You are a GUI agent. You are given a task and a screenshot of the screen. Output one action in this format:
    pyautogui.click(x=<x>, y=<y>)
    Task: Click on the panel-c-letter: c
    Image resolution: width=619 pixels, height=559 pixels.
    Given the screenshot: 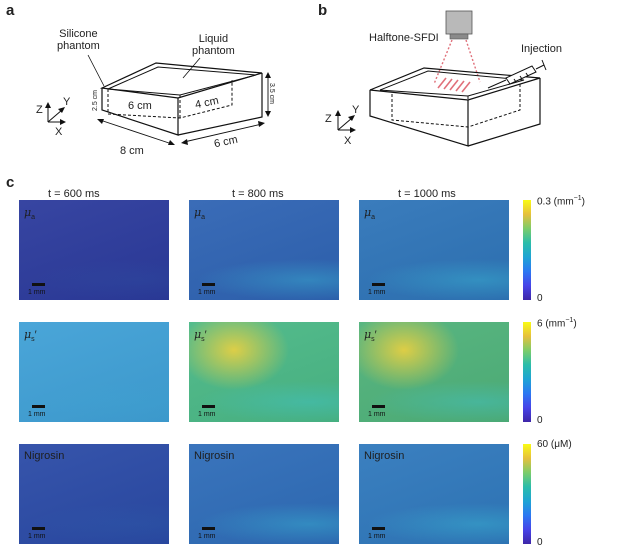 What is the action you would take?
    pyautogui.click(x=10, y=182)
    